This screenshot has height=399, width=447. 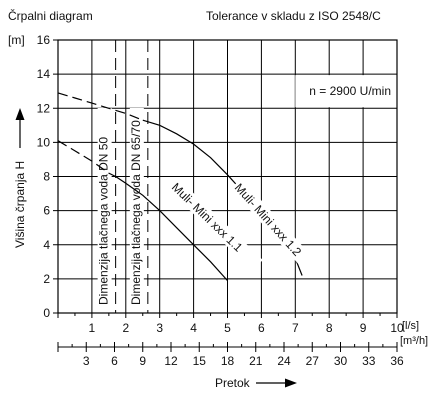 I want to click on x2-tick-label: 30, so click(x=341, y=361).